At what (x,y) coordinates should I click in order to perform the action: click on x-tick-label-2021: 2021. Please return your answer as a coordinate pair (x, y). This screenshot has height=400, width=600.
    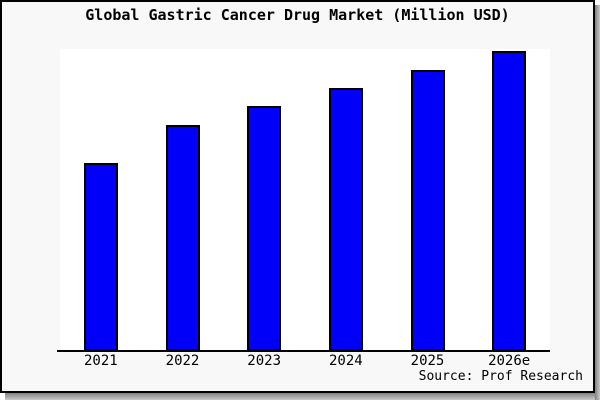
    Looking at the image, I should click on (100, 361).